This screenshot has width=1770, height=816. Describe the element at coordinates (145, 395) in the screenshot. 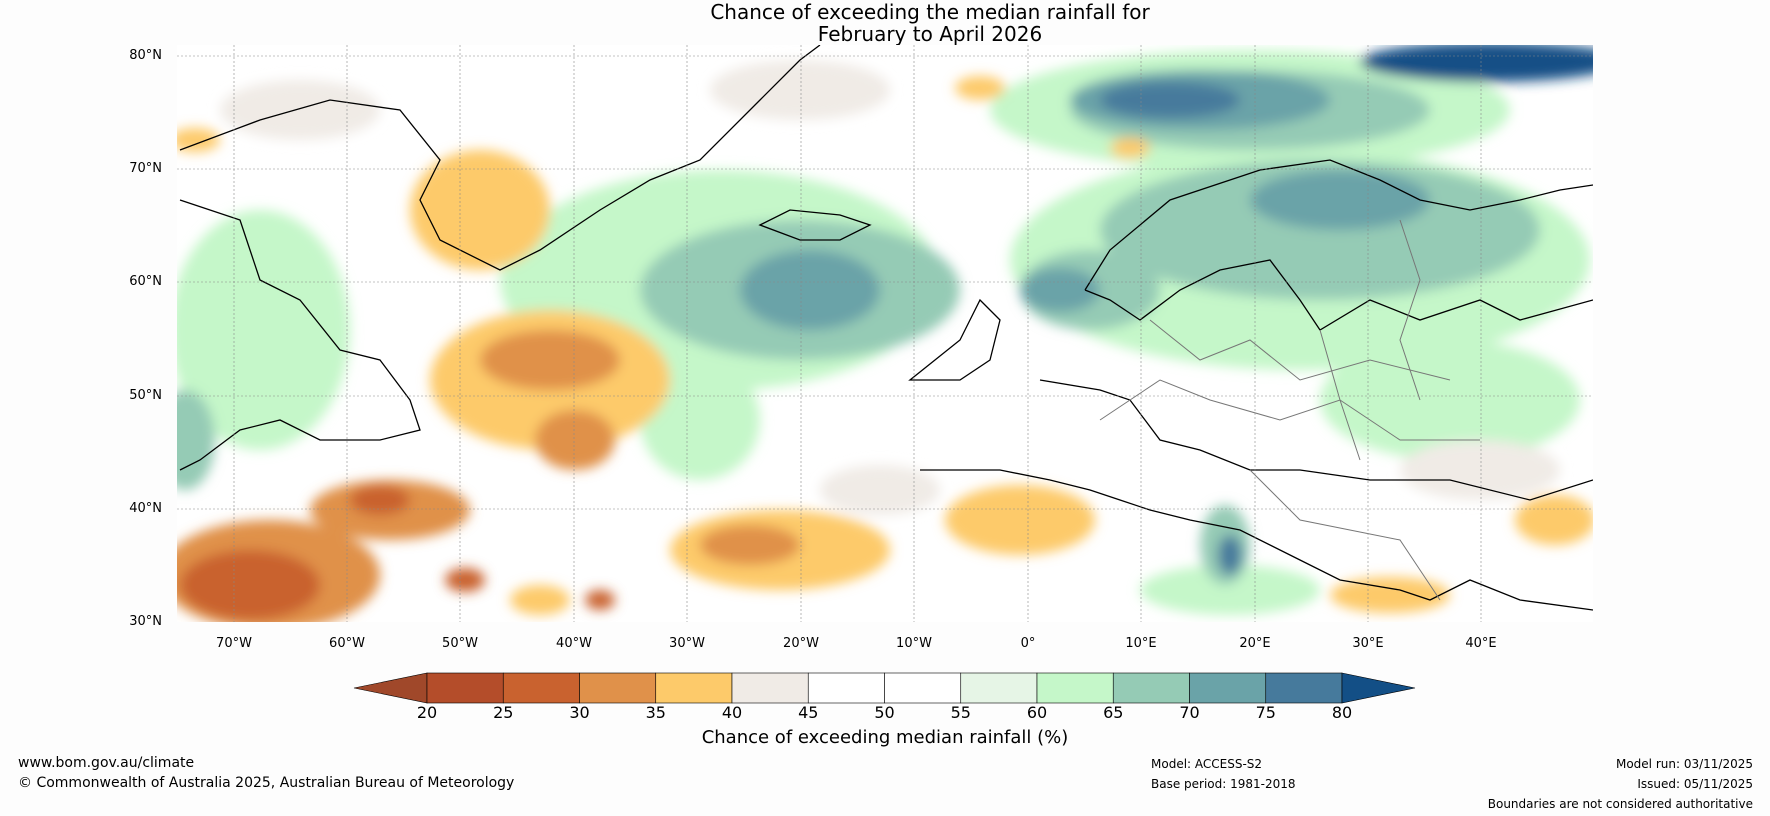

I see `lat-label: 50°N` at that location.